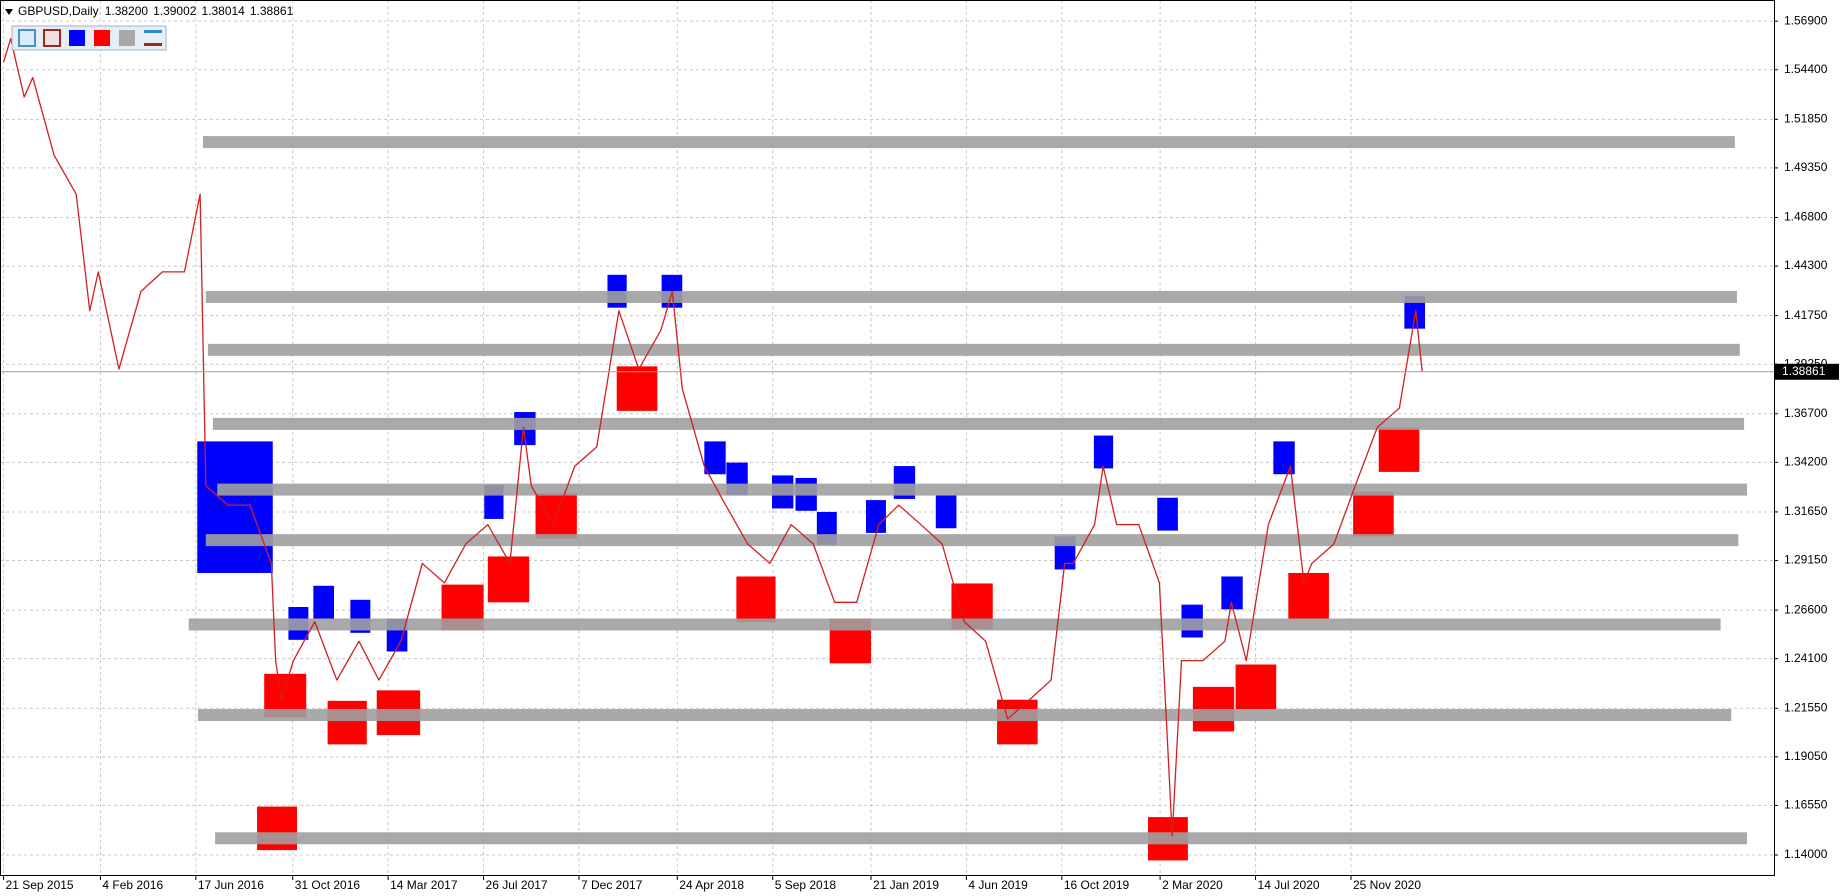  I want to click on last-price-label: 1.38861, so click(1804, 371).